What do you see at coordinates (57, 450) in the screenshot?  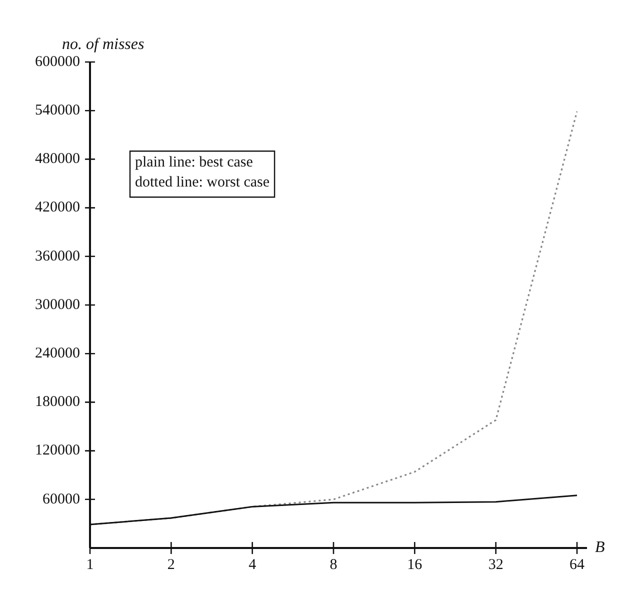 I see `y-tick-label: 120000` at bounding box center [57, 450].